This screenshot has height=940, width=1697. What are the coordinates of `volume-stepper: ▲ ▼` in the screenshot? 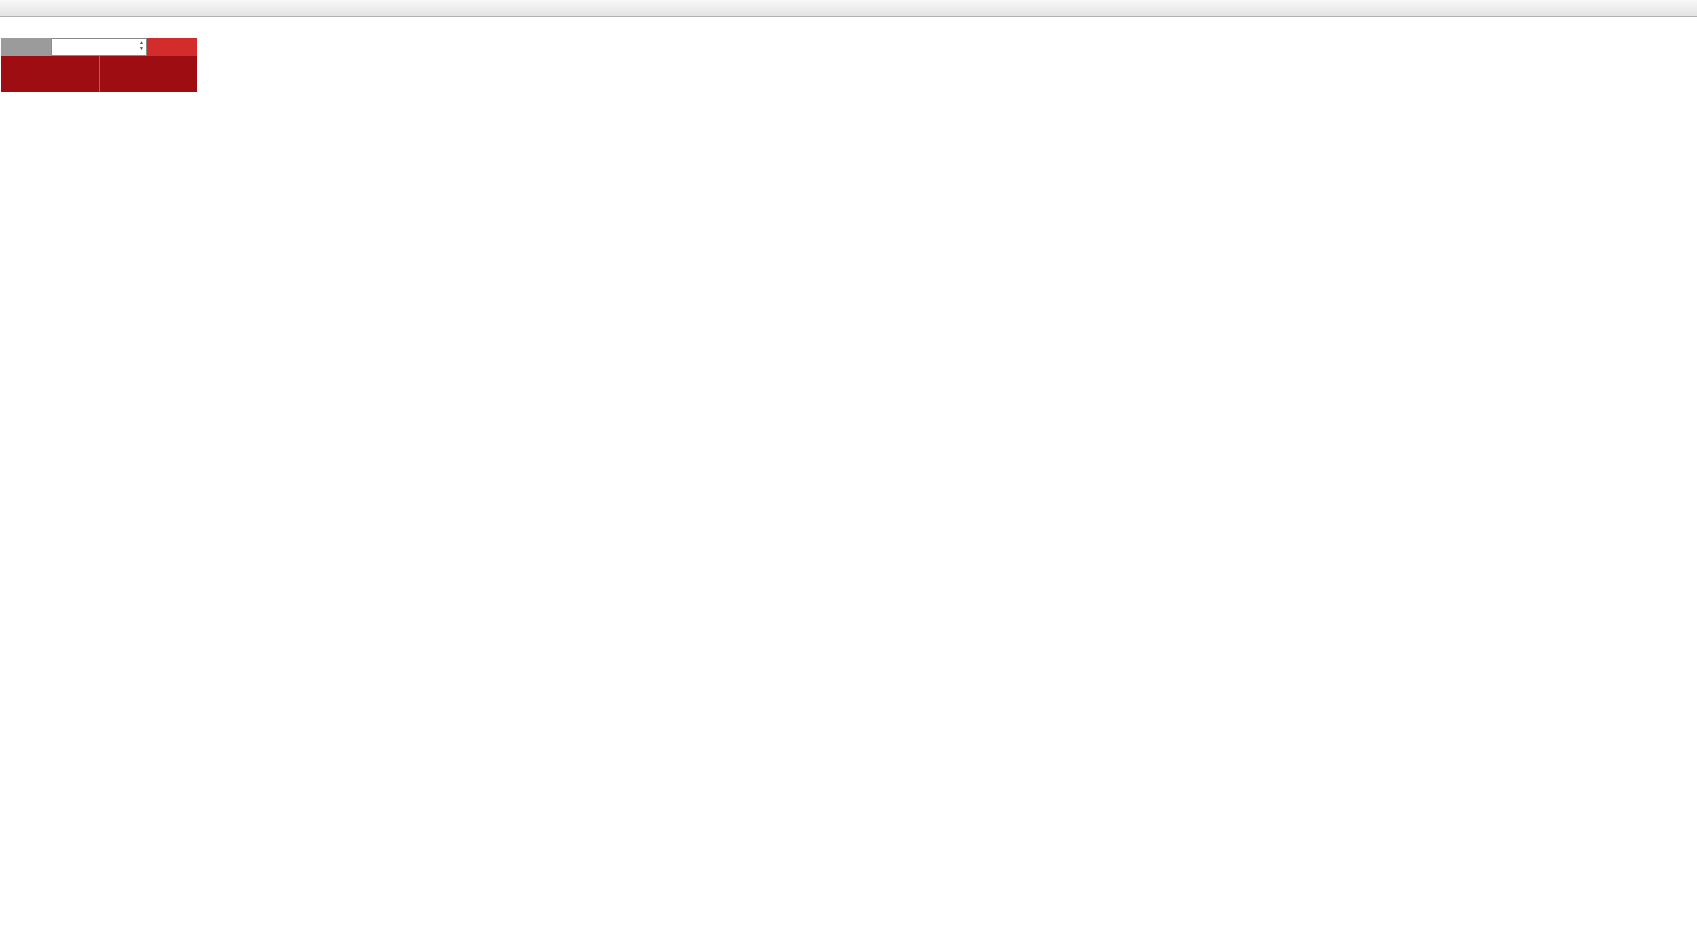 It's located at (141, 46).